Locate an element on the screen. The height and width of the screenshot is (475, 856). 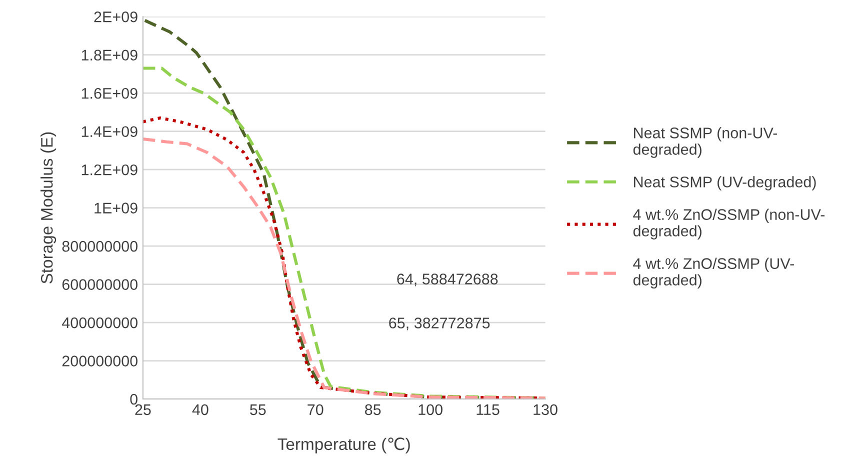
x-tick-label: 115 is located at coordinates (488, 410).